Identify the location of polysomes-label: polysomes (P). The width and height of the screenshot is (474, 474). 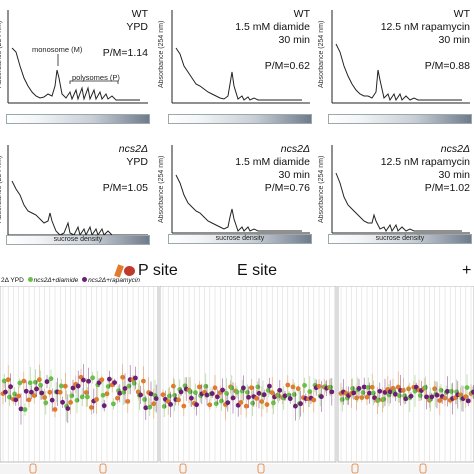
(96, 77).